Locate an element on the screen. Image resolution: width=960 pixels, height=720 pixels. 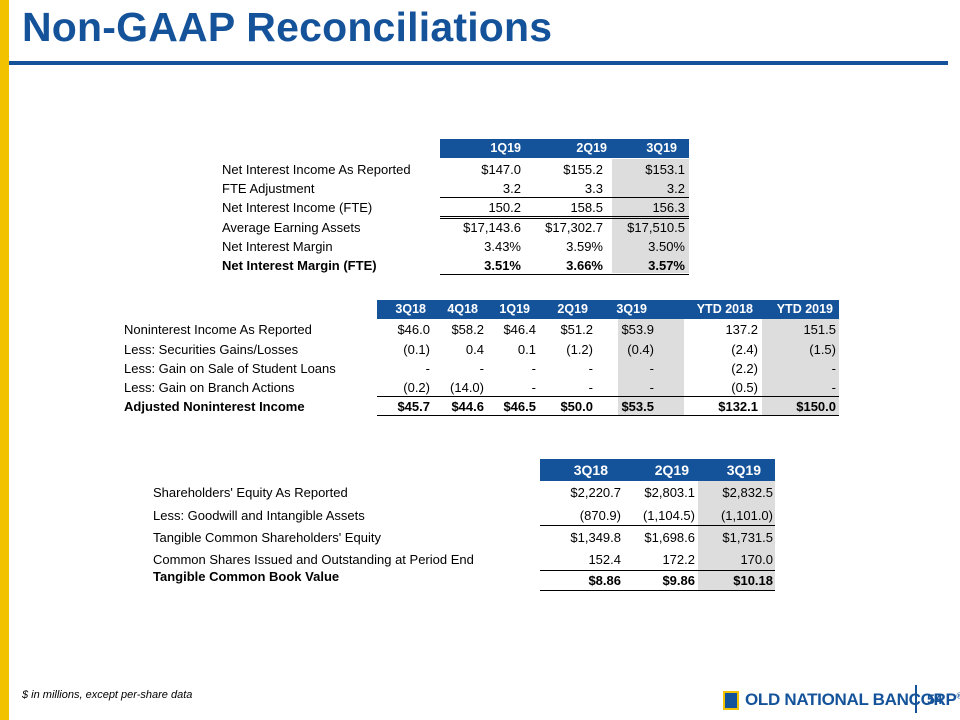
registered-mark: ® is located at coordinates (958, 696).